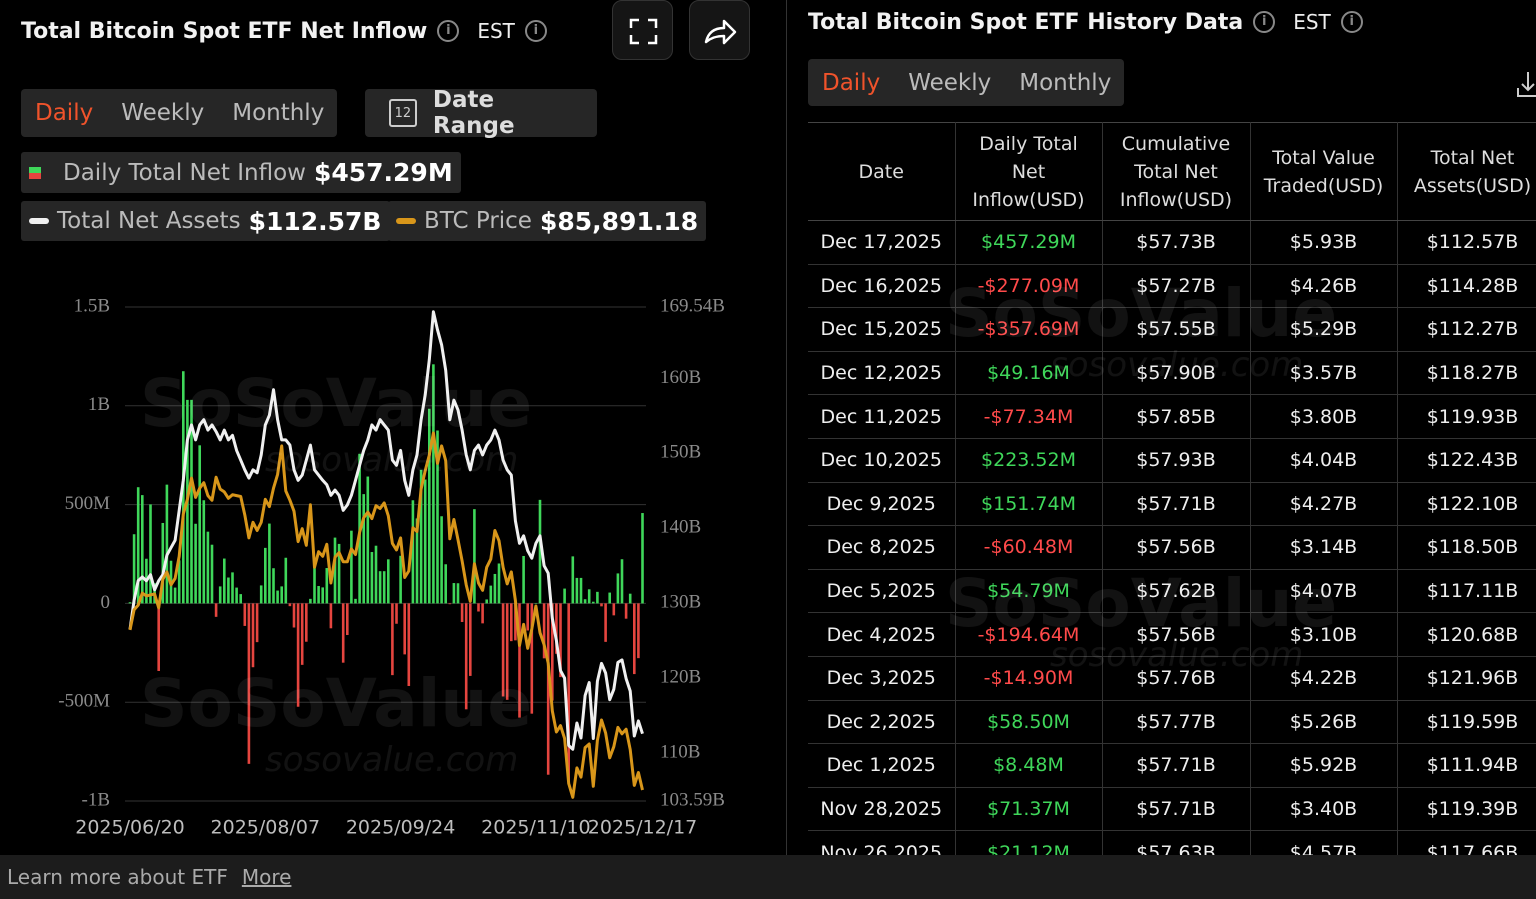  Describe the element at coordinates (88, 503) in the screenshot. I see `y-tick-label: 500M` at that location.